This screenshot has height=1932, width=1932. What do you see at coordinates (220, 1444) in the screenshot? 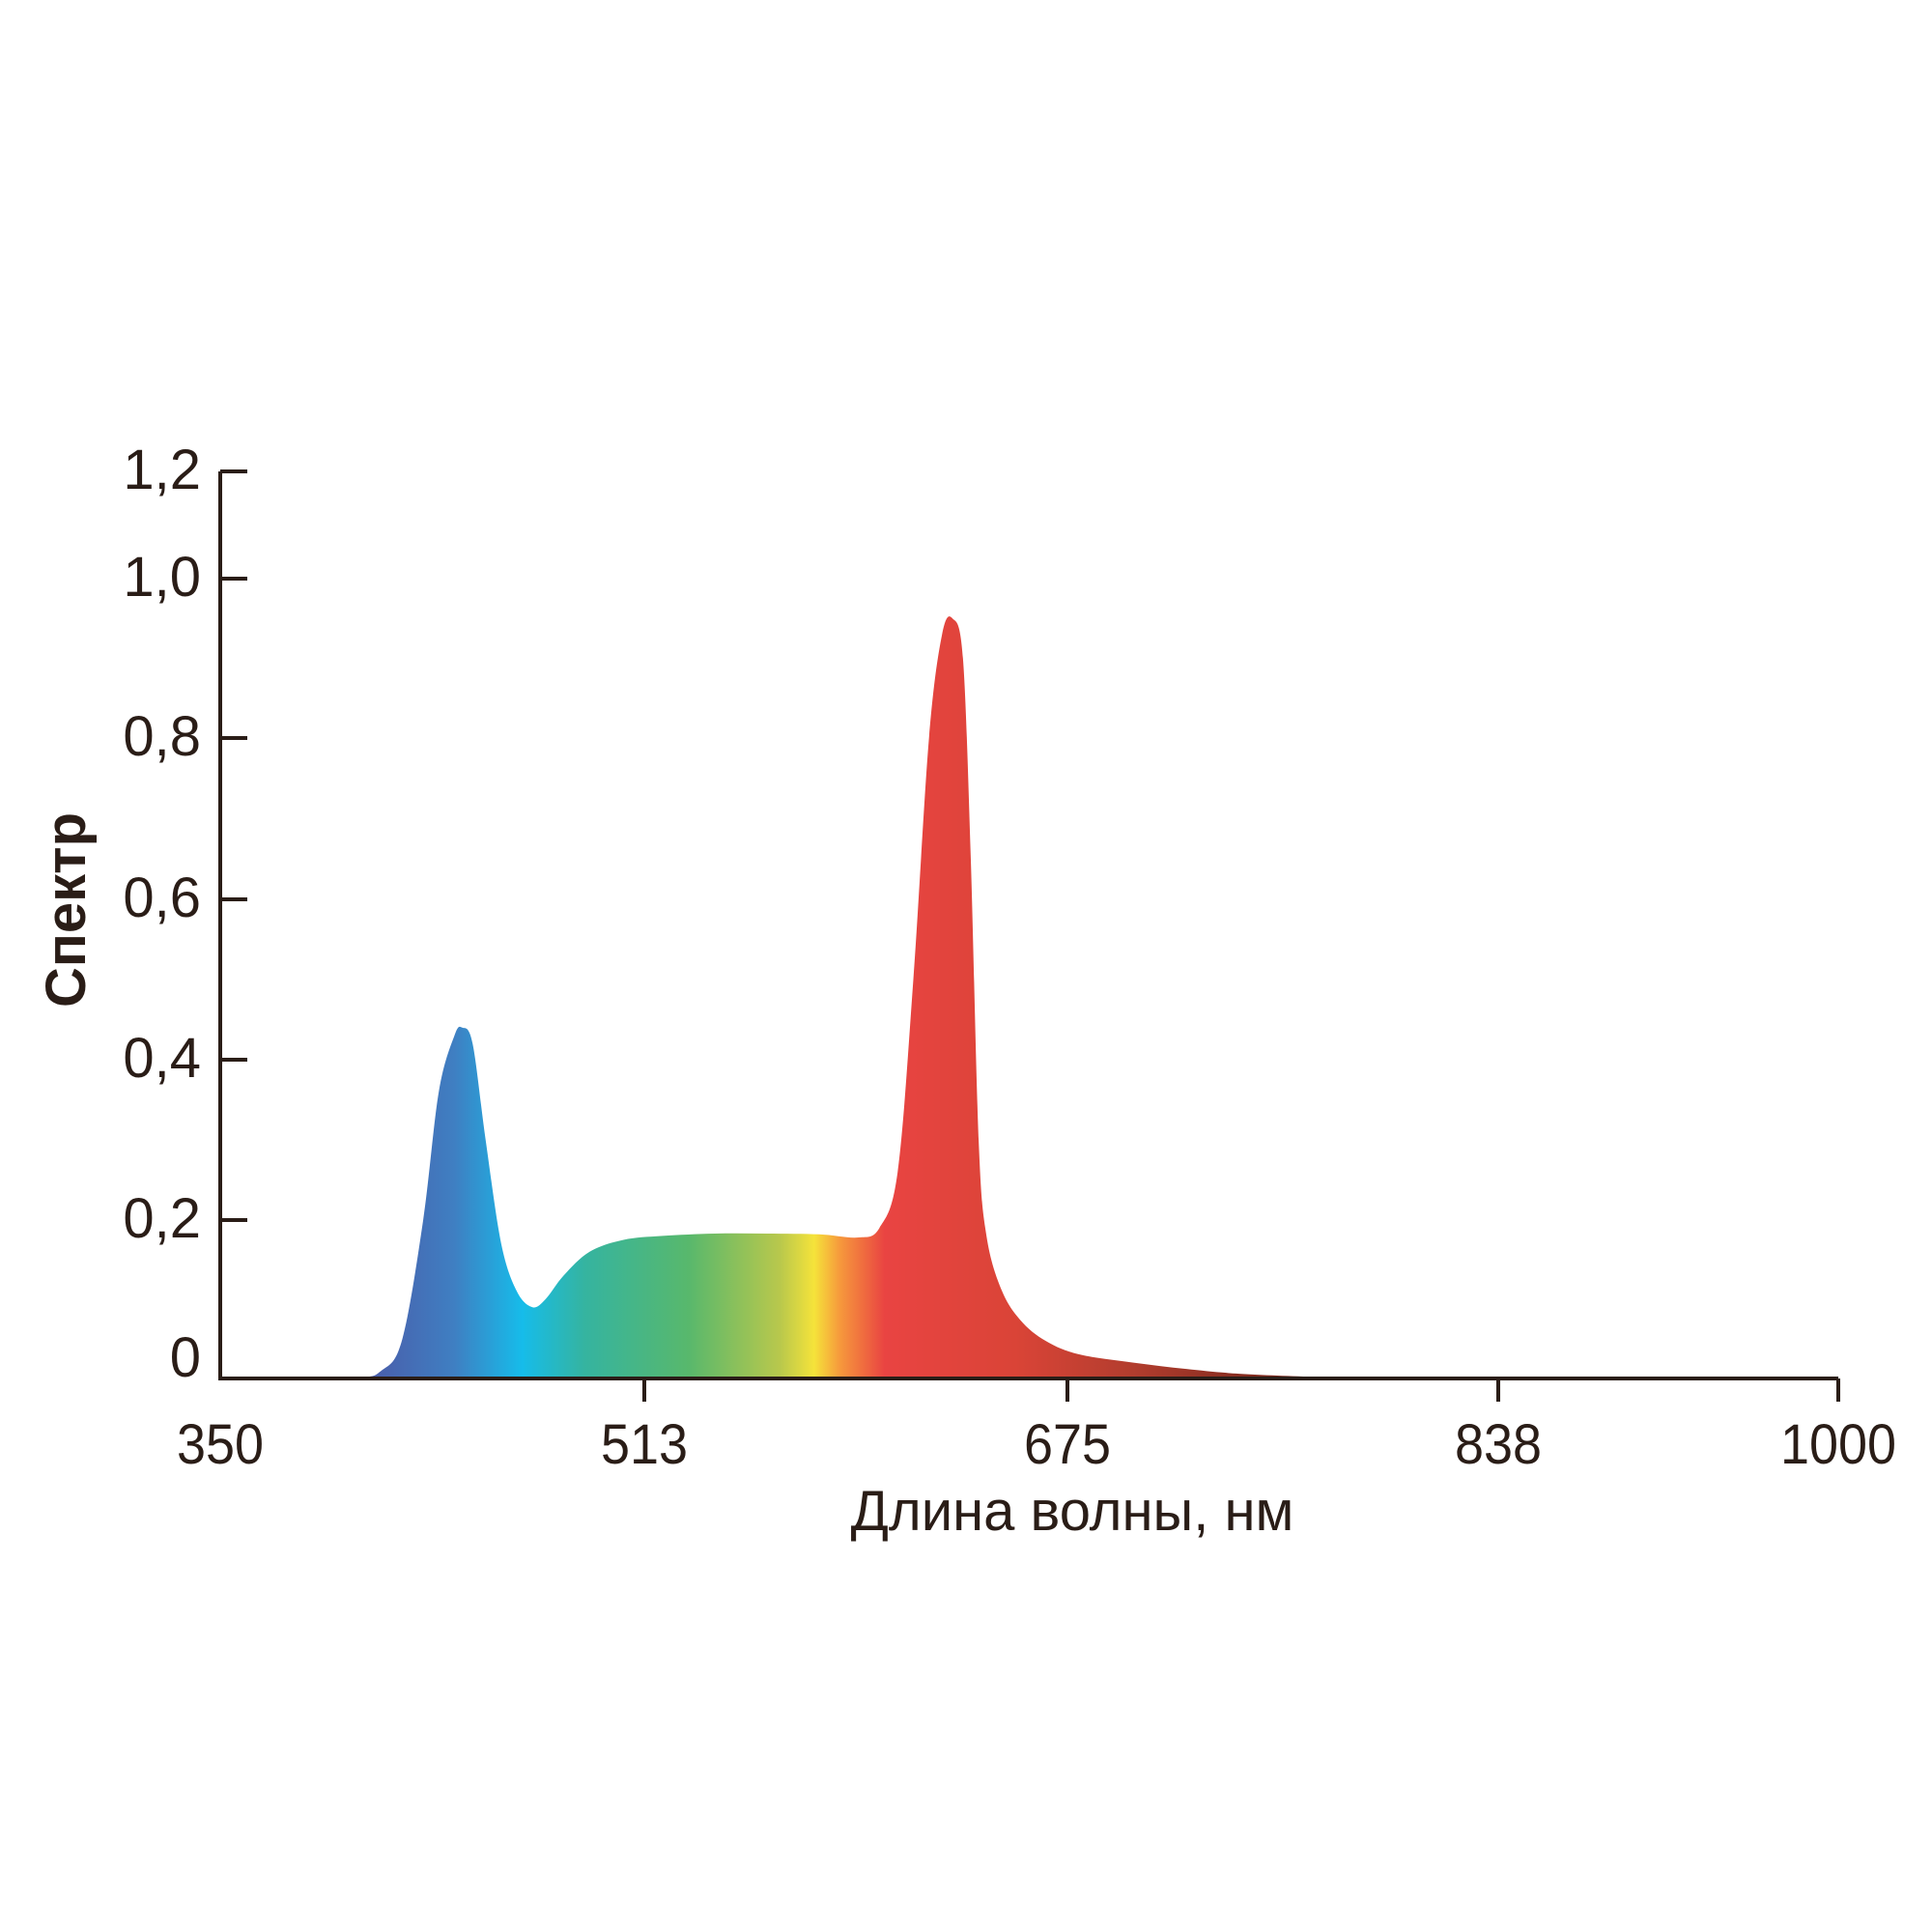
I see `x-tick-label: 350` at bounding box center [220, 1444].